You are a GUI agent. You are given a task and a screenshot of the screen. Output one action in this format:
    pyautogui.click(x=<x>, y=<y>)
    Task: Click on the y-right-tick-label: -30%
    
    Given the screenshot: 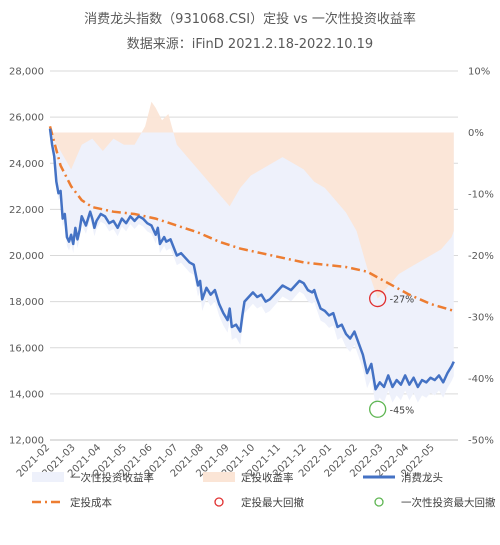 What is the action you would take?
    pyautogui.click(x=481, y=318)
    